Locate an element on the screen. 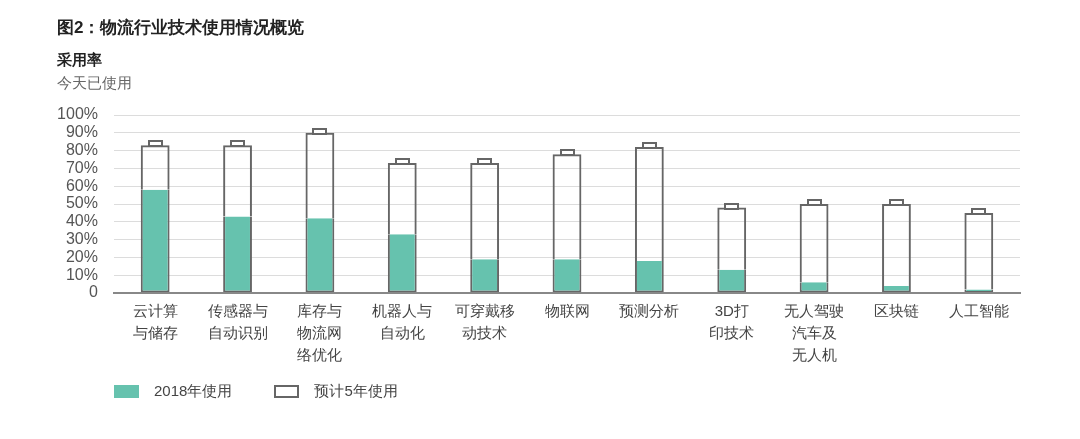 The height and width of the screenshot is (439, 1080). y-tick-label: 60% is located at coordinates (81, 185).